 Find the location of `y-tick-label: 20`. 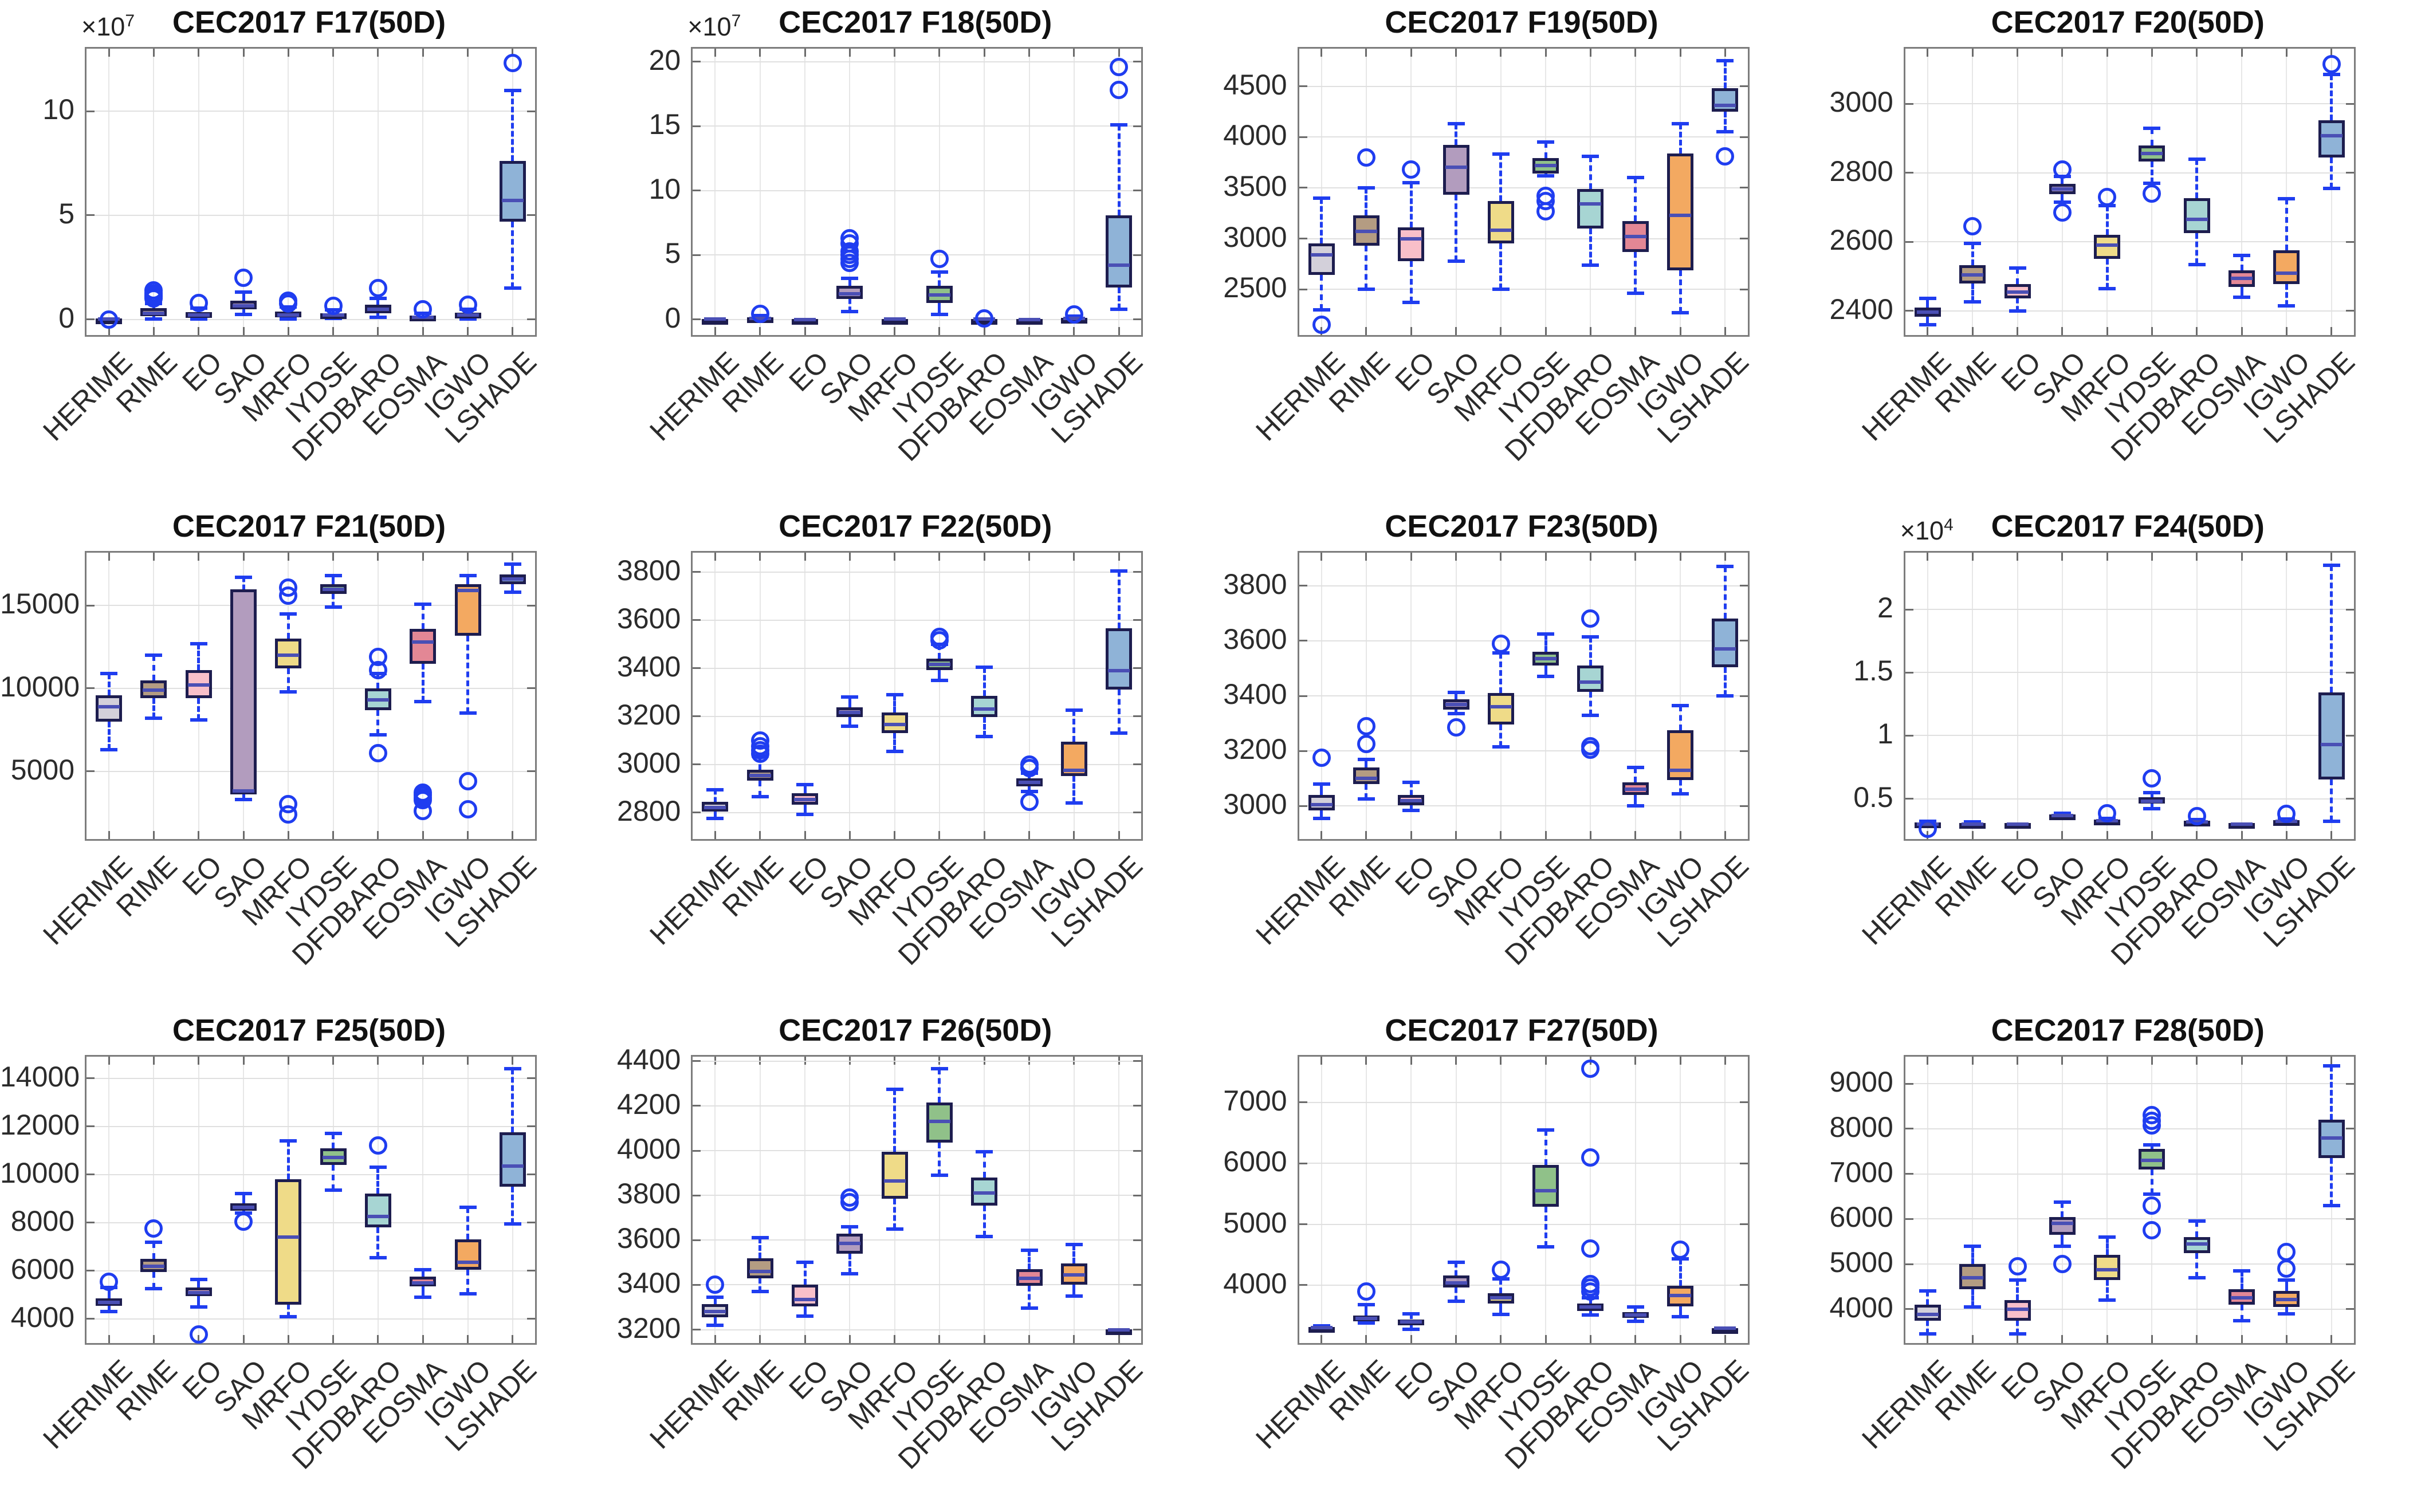

y-tick-label: 20 is located at coordinates (664, 60).